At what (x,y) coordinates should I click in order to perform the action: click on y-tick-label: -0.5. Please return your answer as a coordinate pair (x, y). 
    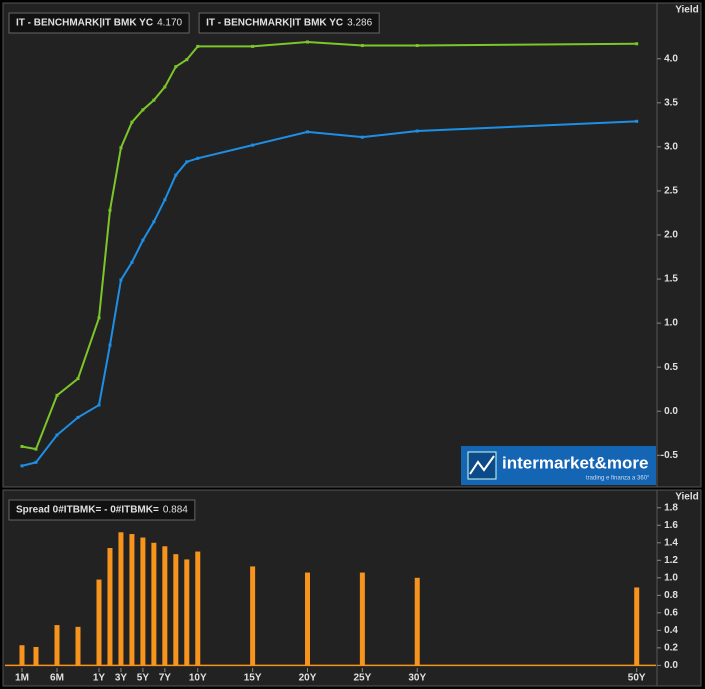
    Looking at the image, I should click on (670, 455).